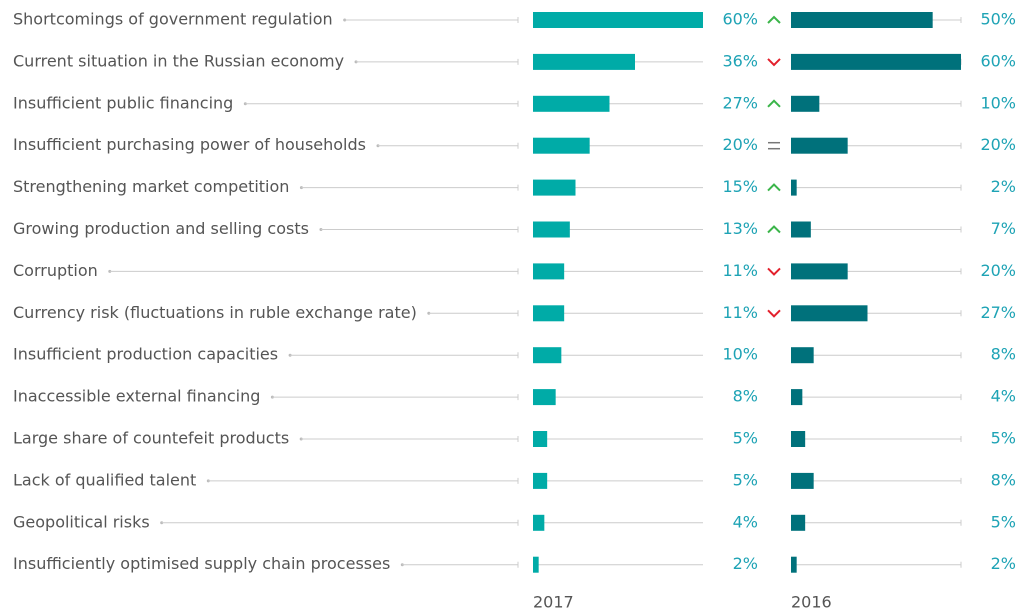  Describe the element at coordinates (151, 438) in the screenshot. I see `category-label: Large share of countefeit products` at that location.